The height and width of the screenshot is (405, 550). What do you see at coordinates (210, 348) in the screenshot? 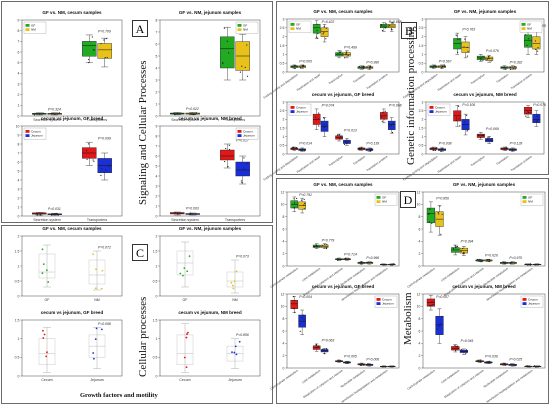
I see `plot-frame` at bounding box center [210, 348].